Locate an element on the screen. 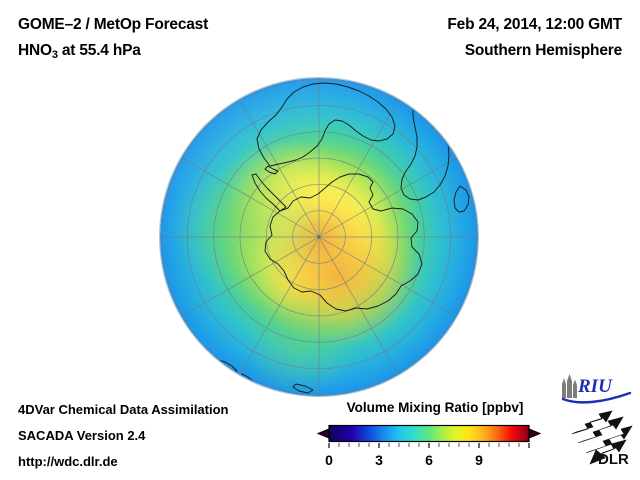  dlr-logo: DLR is located at coordinates (602, 439).